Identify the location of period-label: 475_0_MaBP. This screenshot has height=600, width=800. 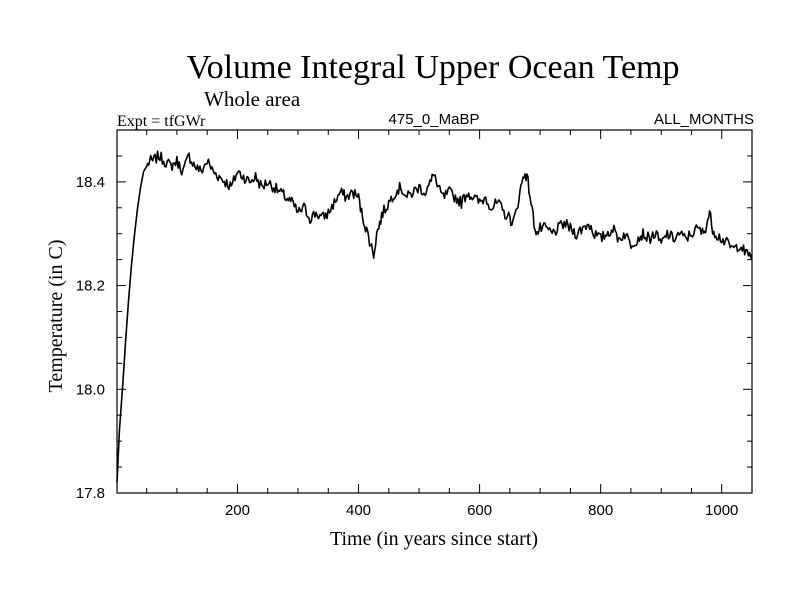
(434, 119).